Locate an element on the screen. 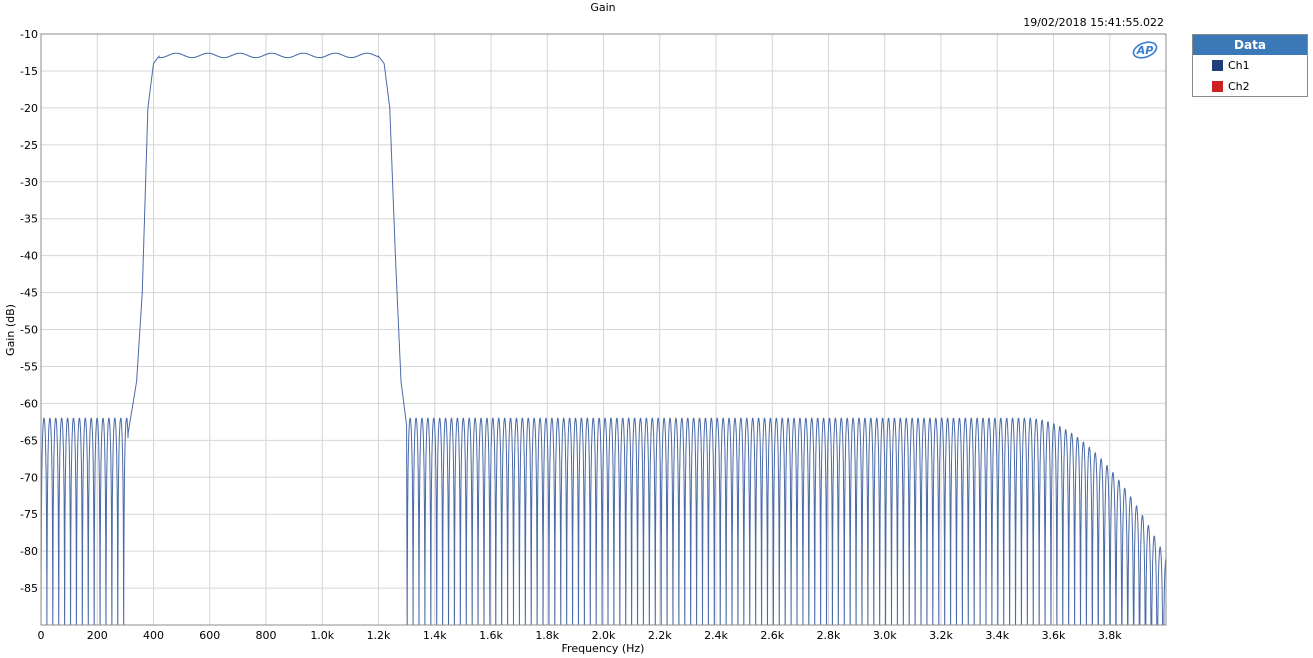  chart-title: Gain is located at coordinates (602, 7).